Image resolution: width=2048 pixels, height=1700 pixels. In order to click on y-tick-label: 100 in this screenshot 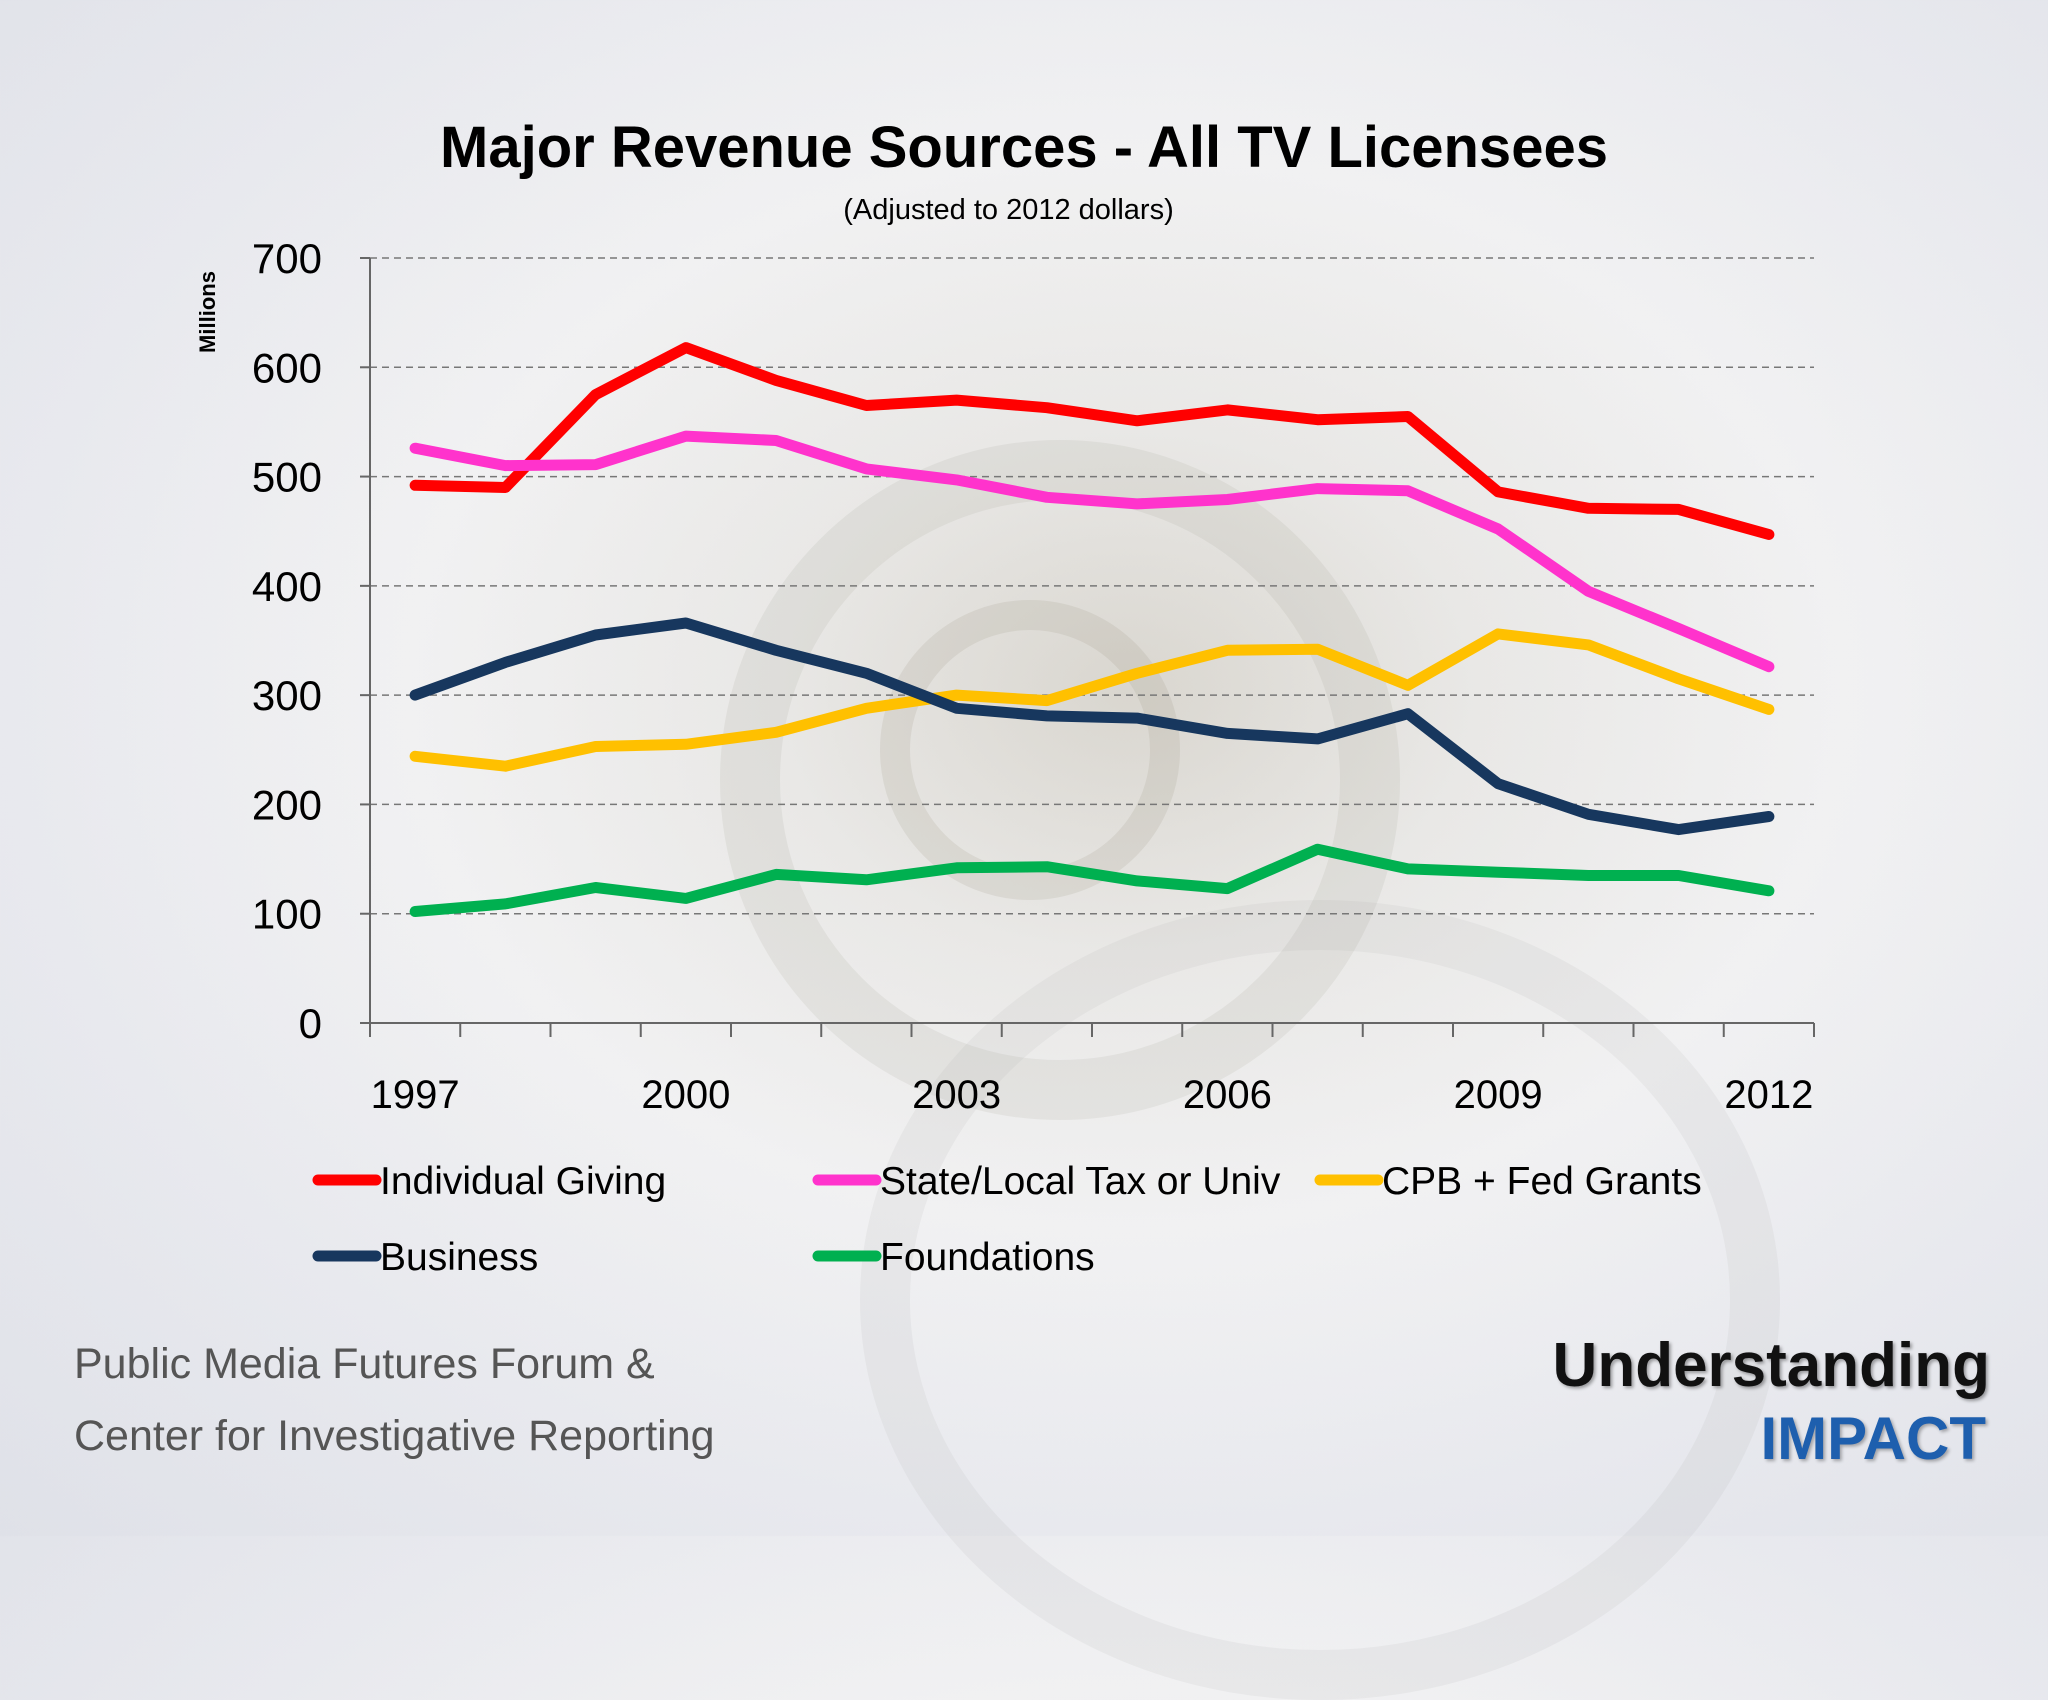, I will do `click(287, 914)`.